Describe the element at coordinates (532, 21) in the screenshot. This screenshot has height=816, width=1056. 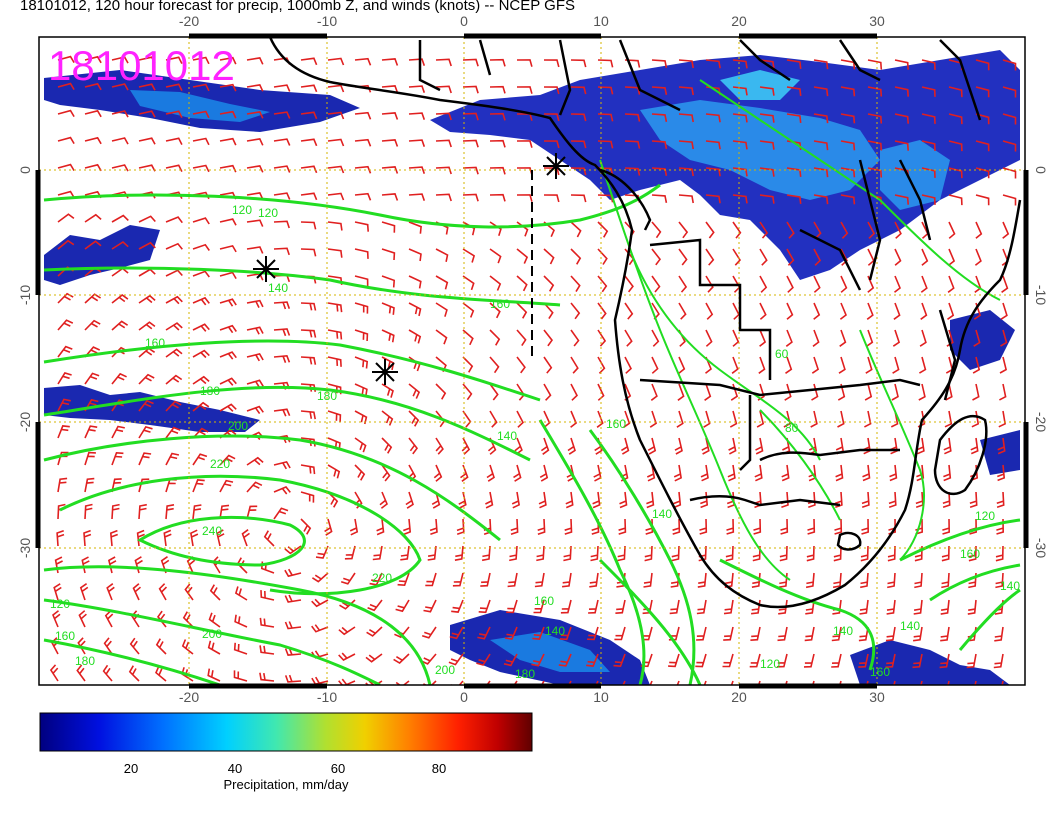
I see `lon-tick-labels-top: -20 -10 0 10 20 30` at that location.